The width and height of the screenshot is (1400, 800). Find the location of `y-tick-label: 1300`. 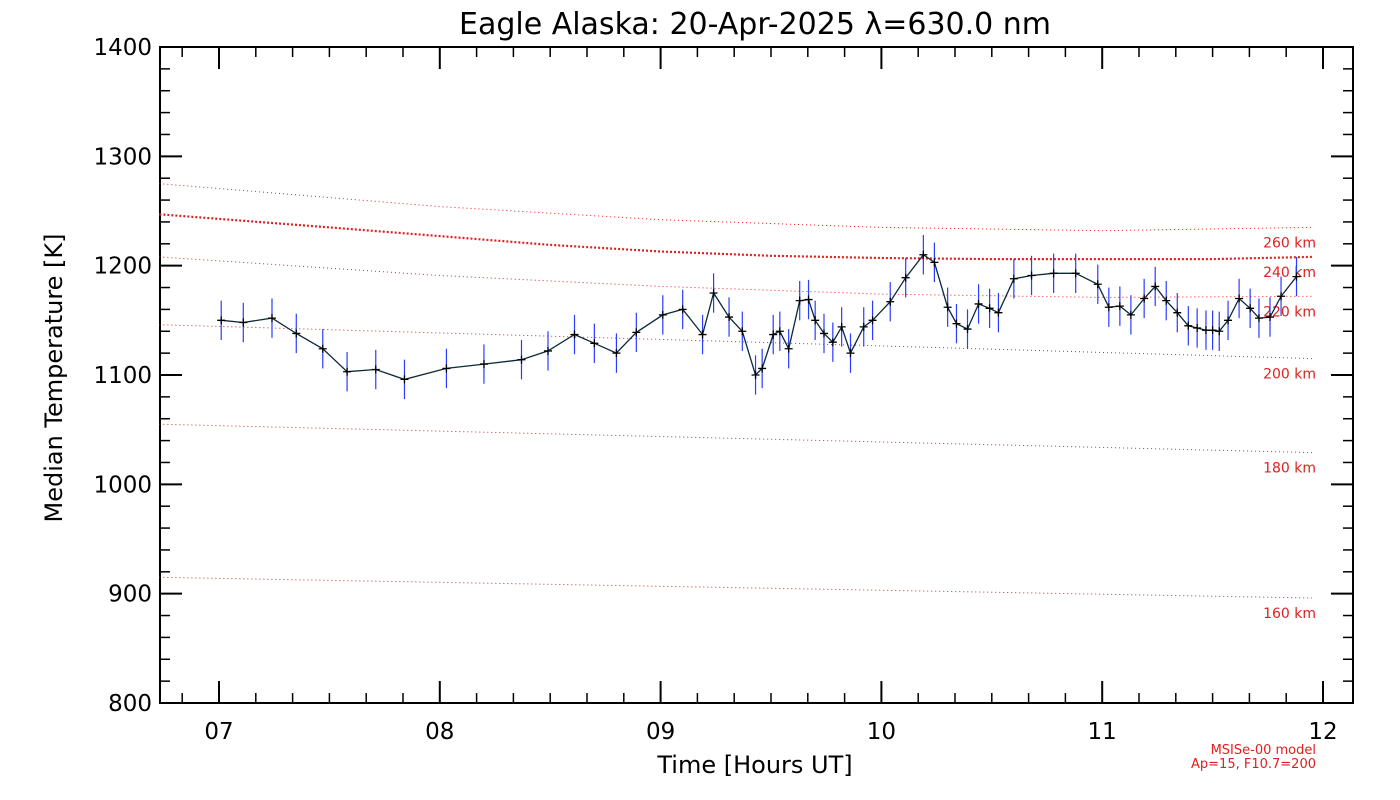

y-tick-label: 1300 is located at coordinates (122, 157).